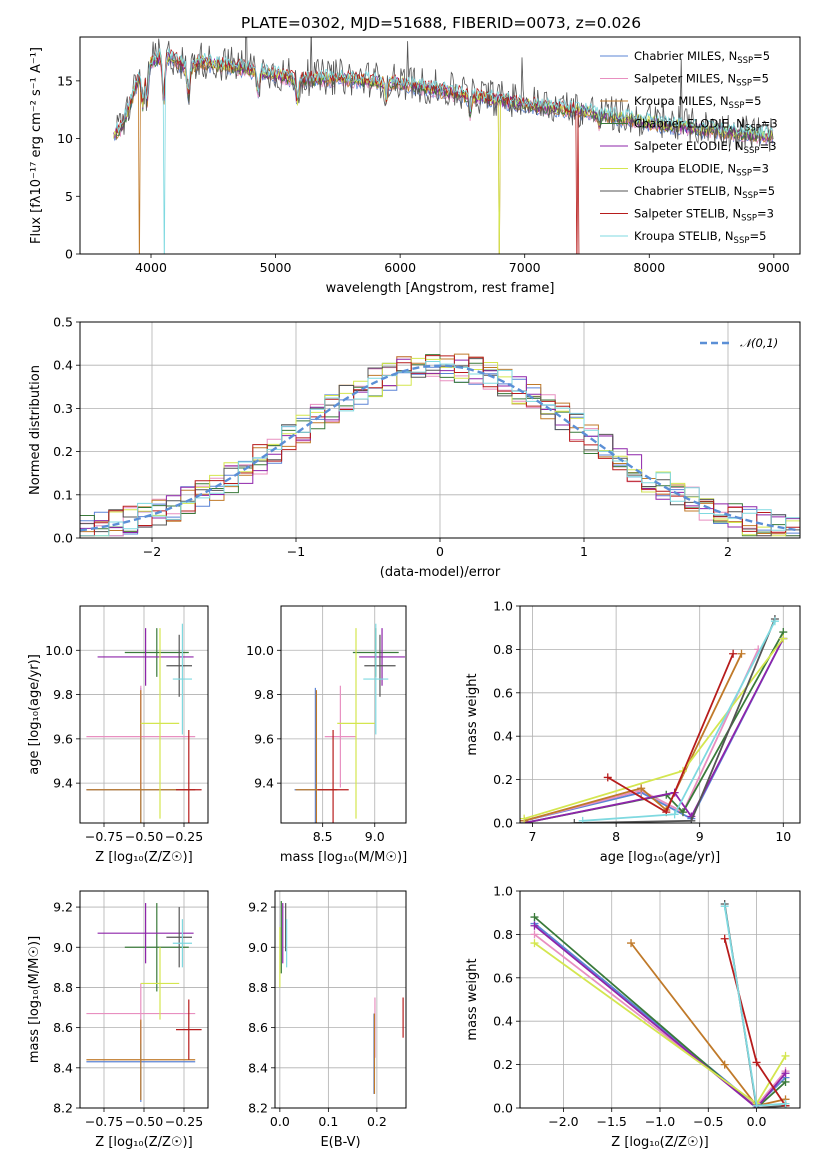 The width and height of the screenshot is (819, 1170). What do you see at coordinates (563, 1121) in the screenshot?
I see `x-tick-label: −2.0` at bounding box center [563, 1121].